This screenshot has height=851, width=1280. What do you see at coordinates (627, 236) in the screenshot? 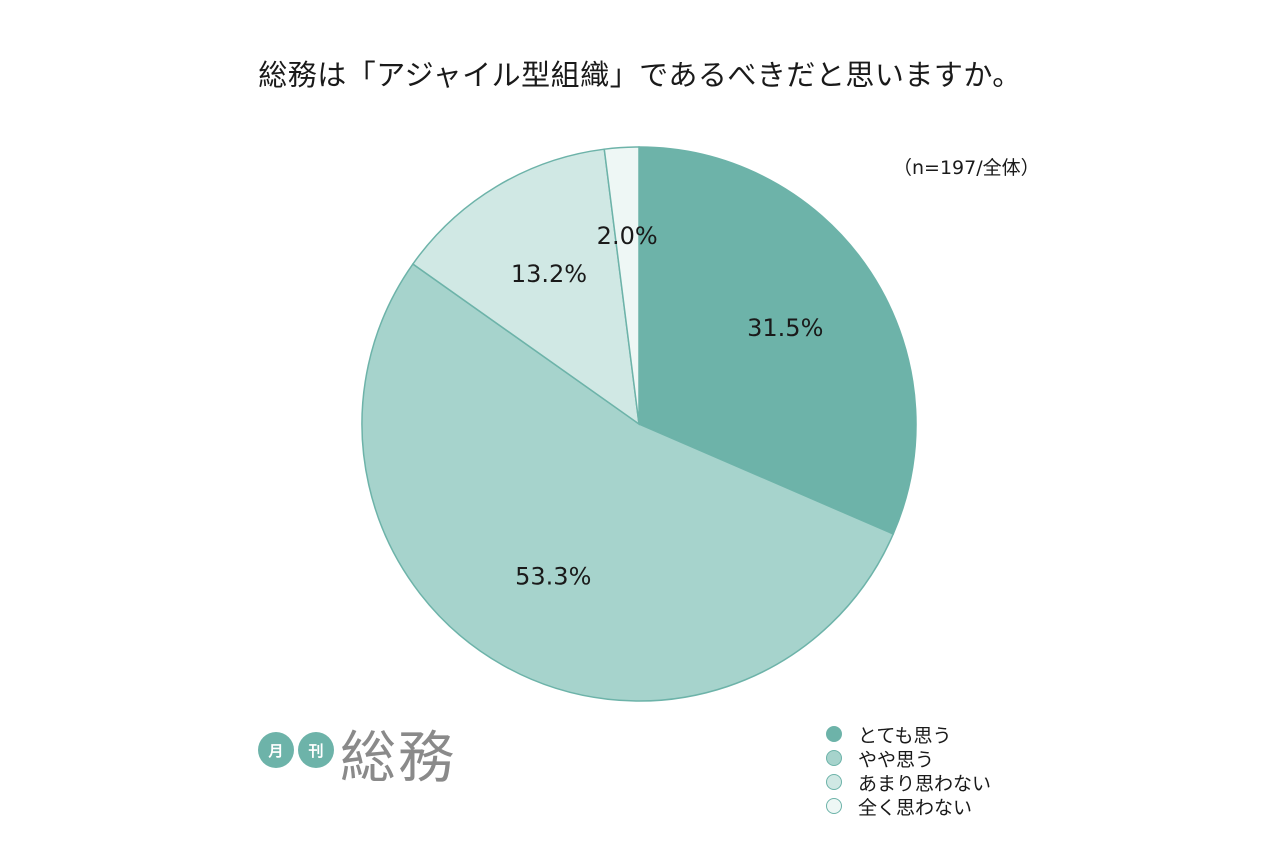
I see `pie-slice-label: 2.0%` at bounding box center [627, 236].